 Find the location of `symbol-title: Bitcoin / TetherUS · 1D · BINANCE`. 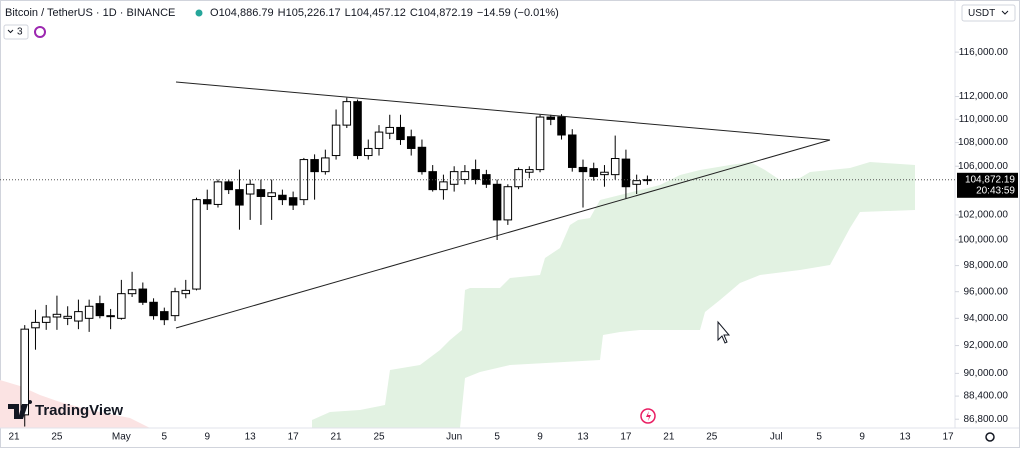

symbol-title: Bitcoin / TetherUS · 1D · BINANCE is located at coordinates (90, 13).